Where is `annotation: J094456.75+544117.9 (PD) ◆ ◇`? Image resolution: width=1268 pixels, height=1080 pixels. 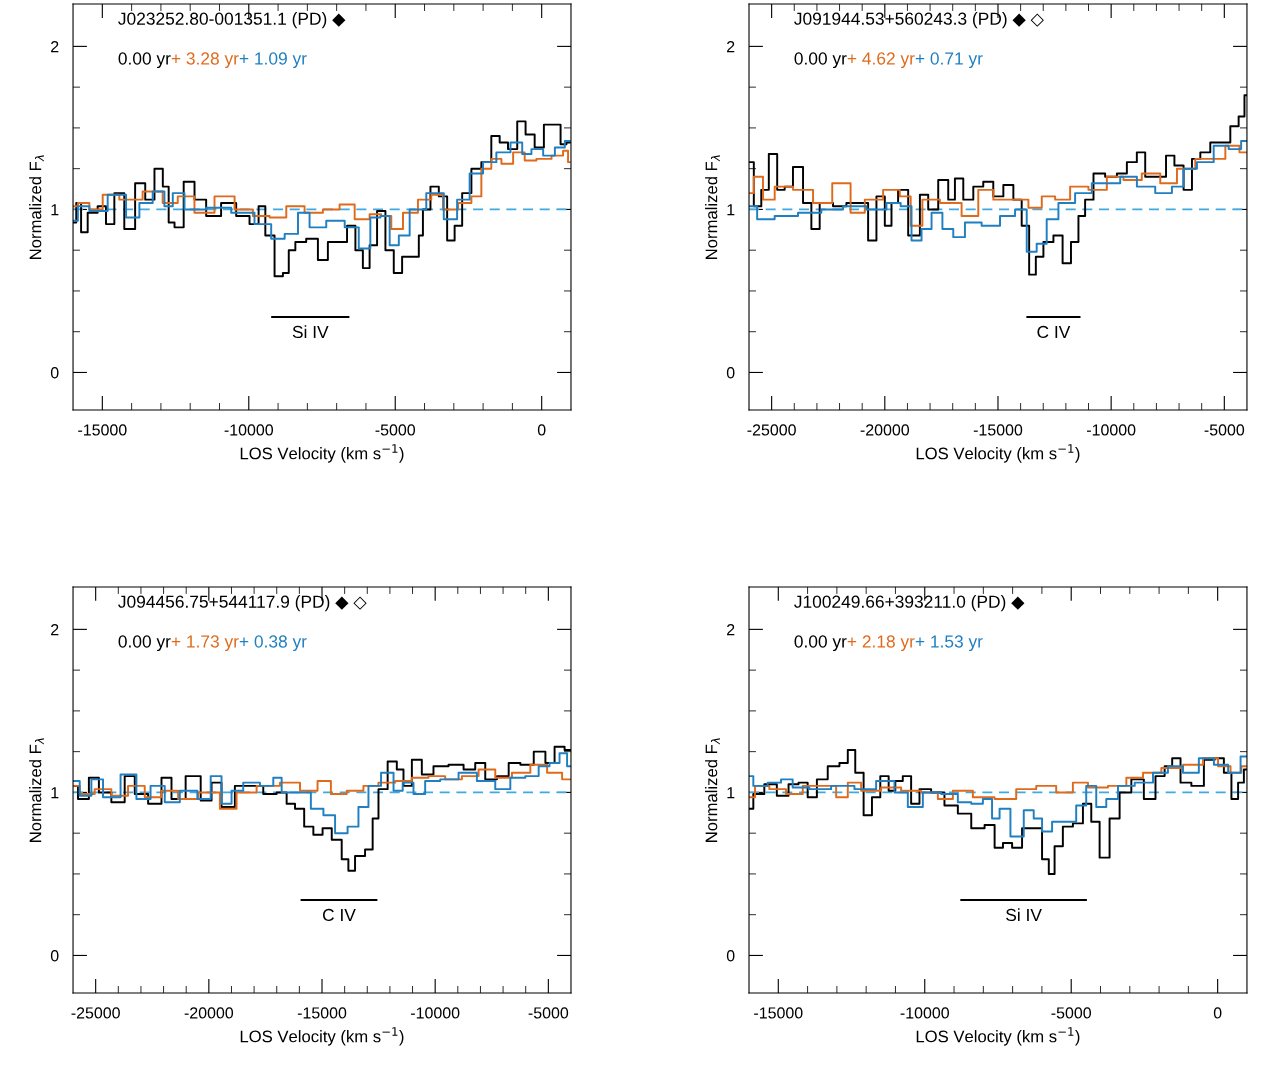
annotation: J094456.75+544117.9 (PD) ◆ ◇ is located at coordinates (242, 603).